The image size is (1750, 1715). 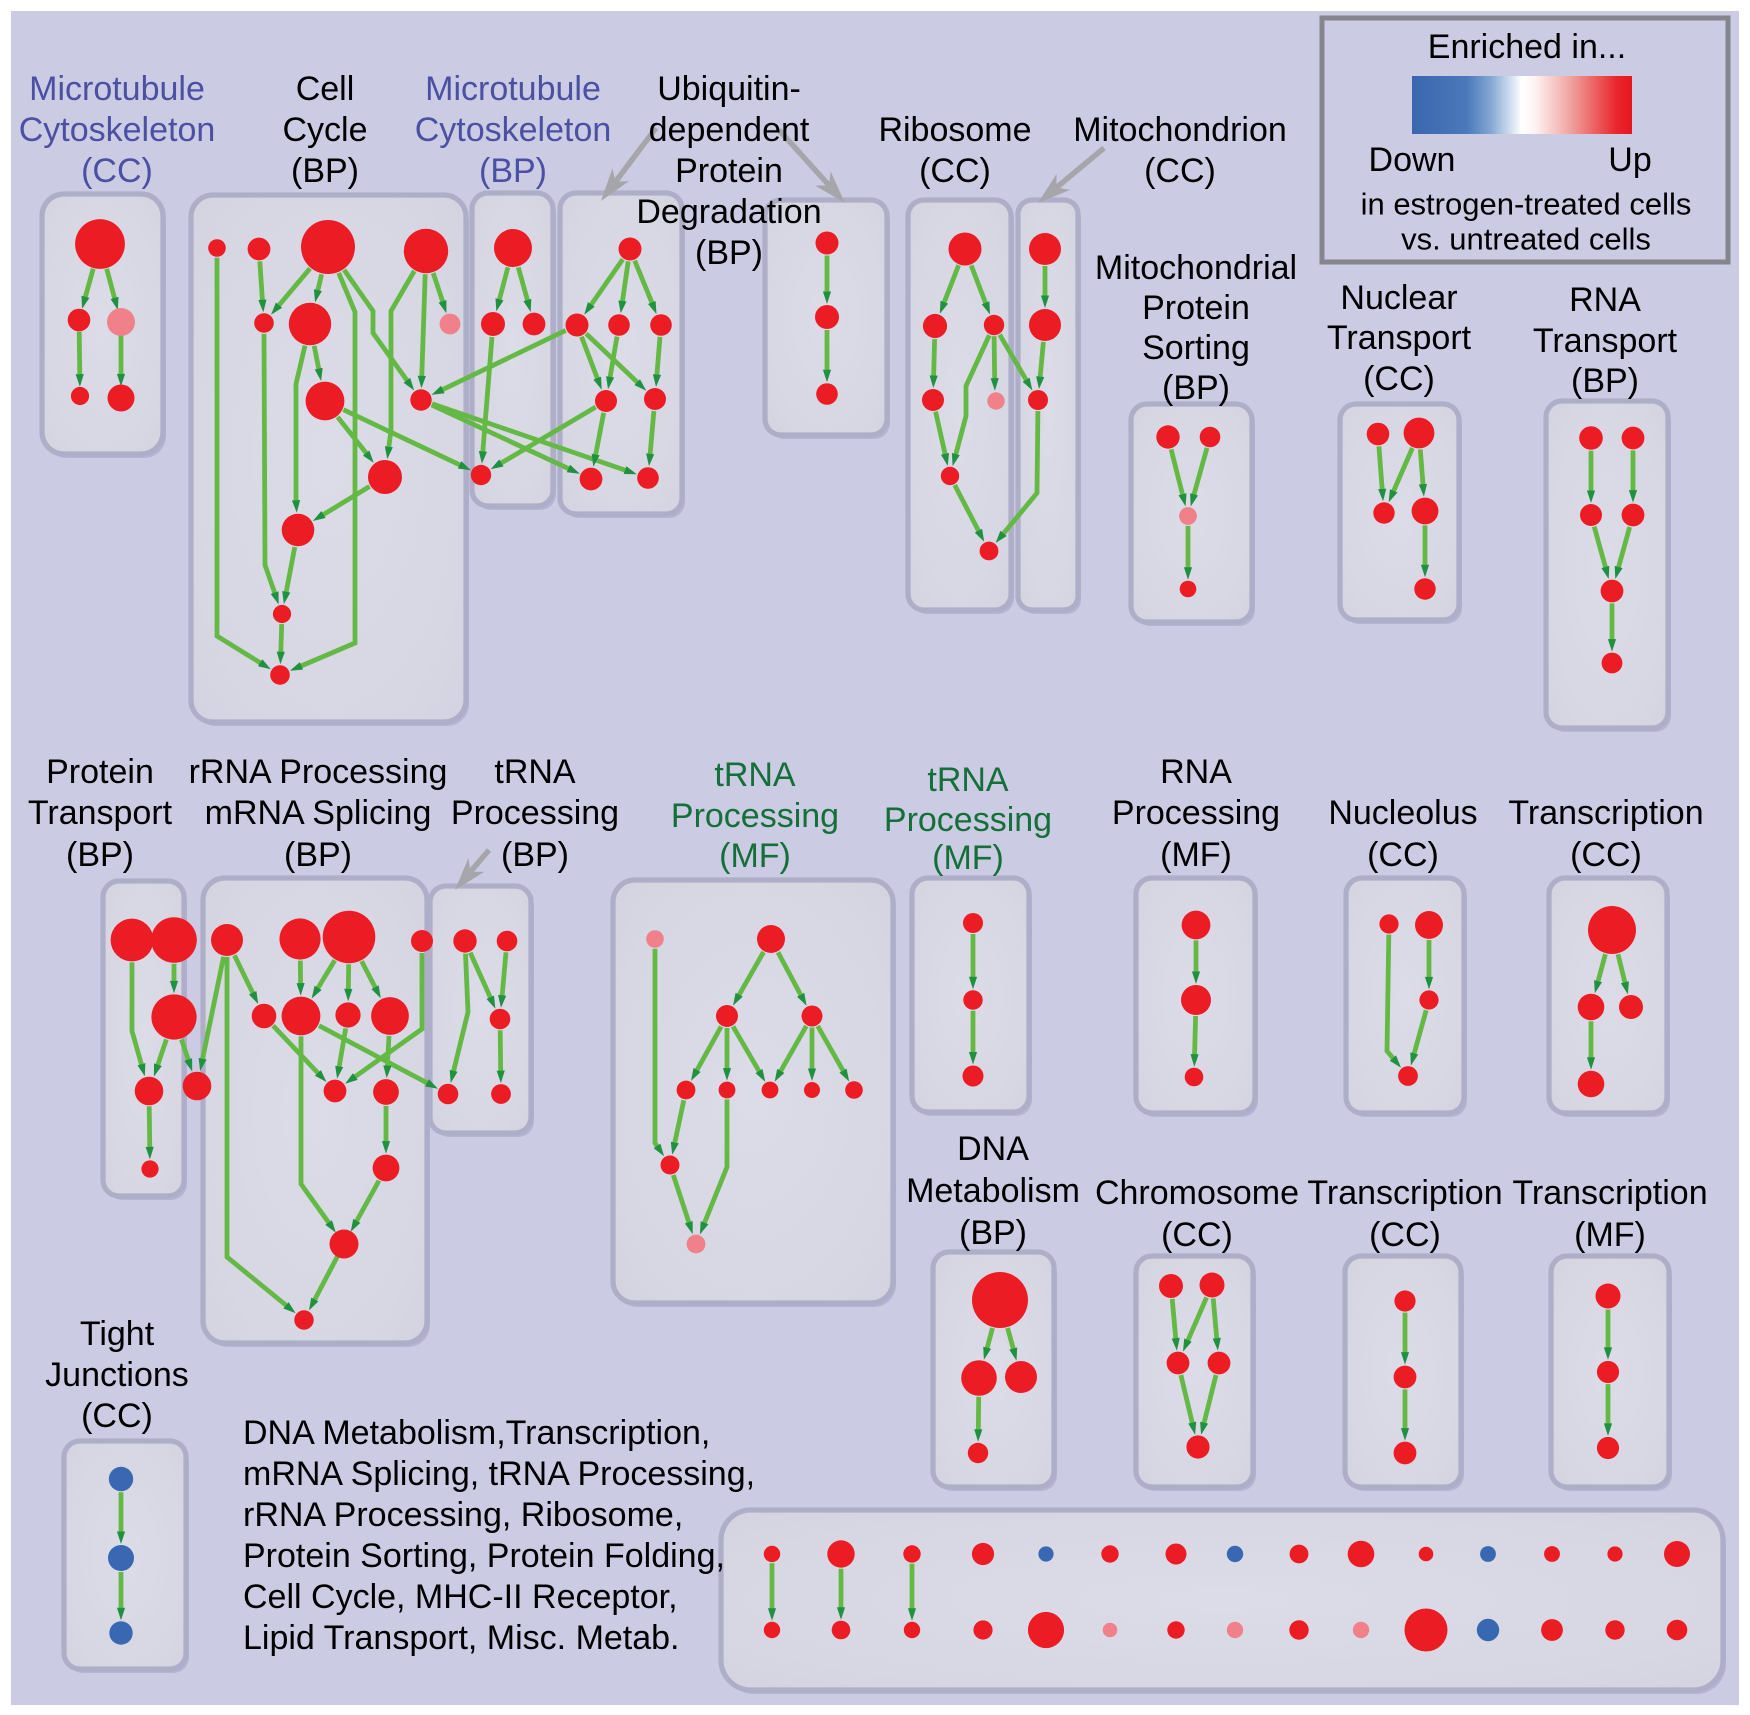 What do you see at coordinates (1526, 204) in the screenshot?
I see `svg-text: in estrogen-treated cells` at bounding box center [1526, 204].